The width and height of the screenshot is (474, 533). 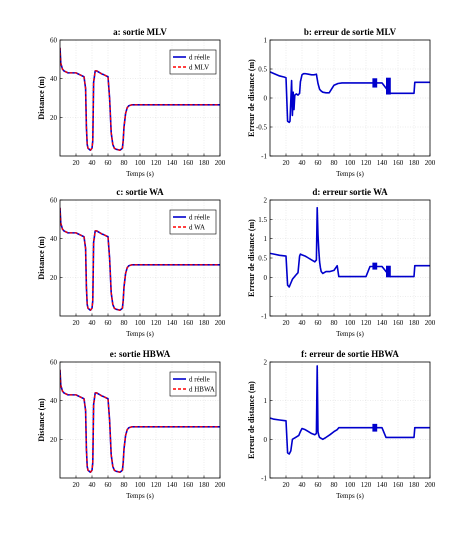 I want to click on legend: d réelle d MLV, so click(x=193, y=62).